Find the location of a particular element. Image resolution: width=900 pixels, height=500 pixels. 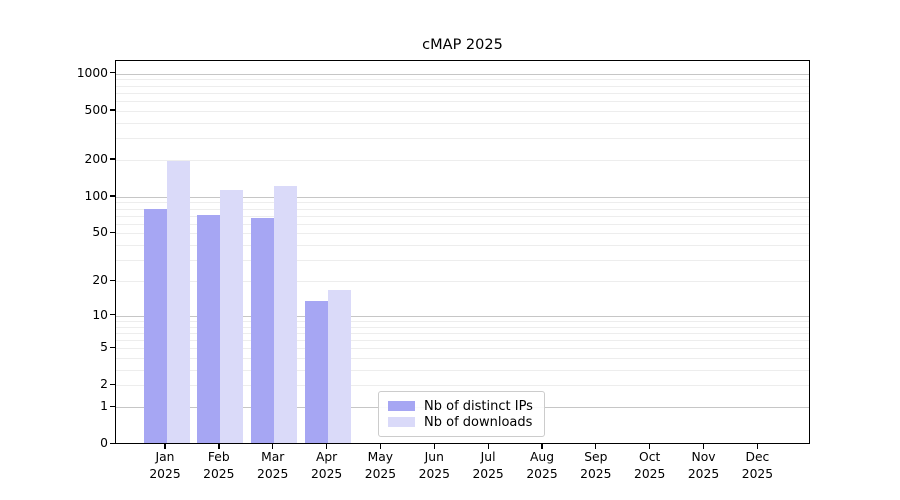

x-axis-tick-label: Mar 2025 is located at coordinates (273, 465).